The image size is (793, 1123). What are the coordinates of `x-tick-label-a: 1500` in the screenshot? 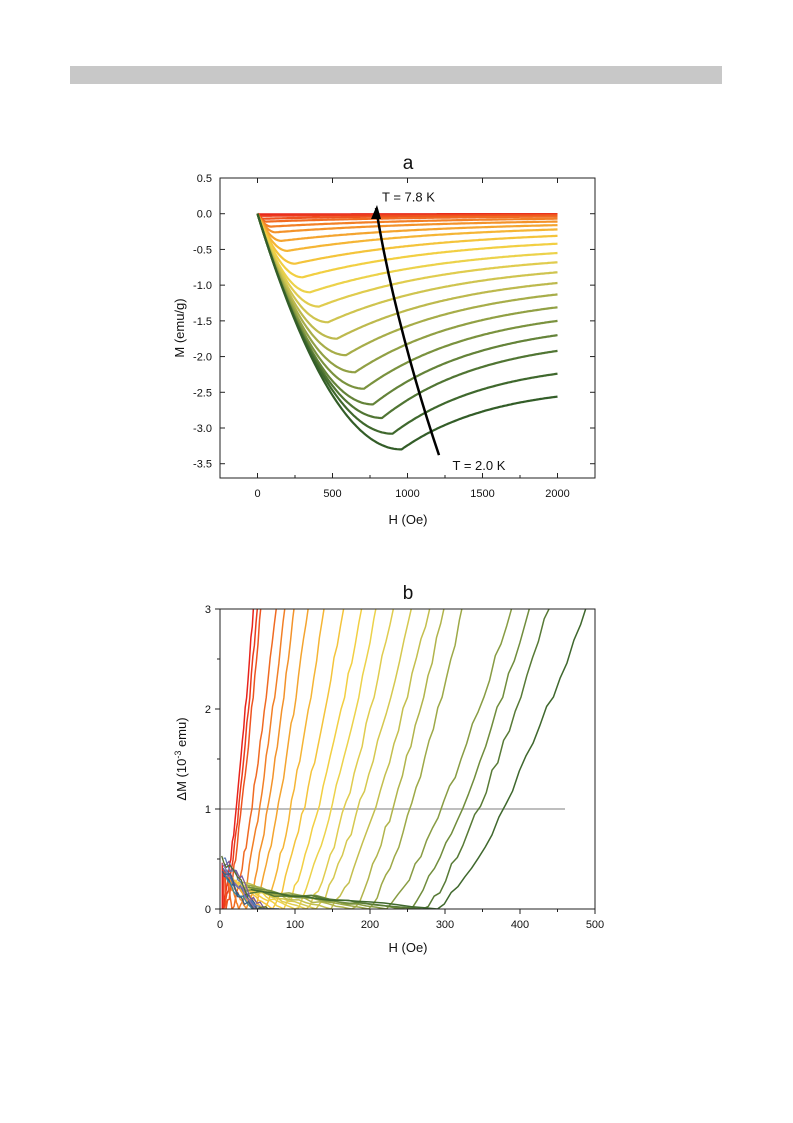 It's located at (482, 494).